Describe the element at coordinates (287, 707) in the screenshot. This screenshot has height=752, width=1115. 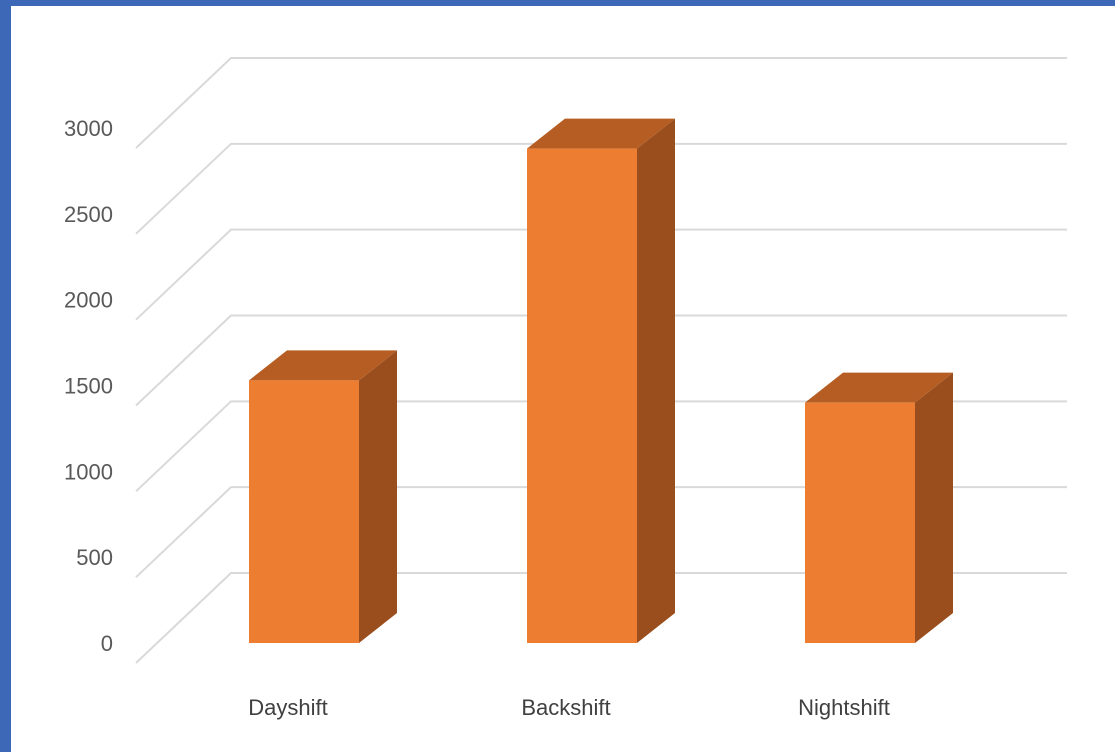
I see `x-category-label-dayshift: Dayshift` at that location.